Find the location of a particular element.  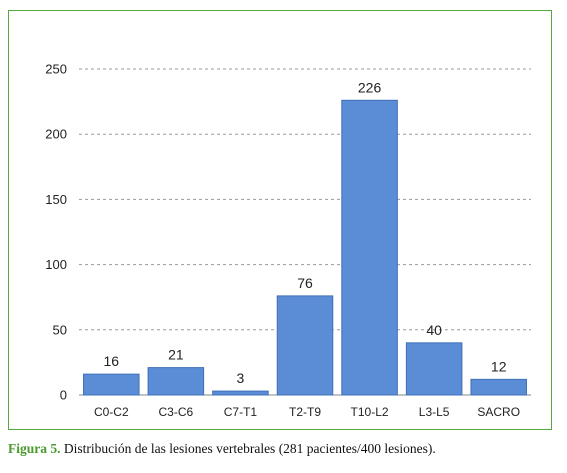

y-tick-label-150: 150 is located at coordinates (56, 199).